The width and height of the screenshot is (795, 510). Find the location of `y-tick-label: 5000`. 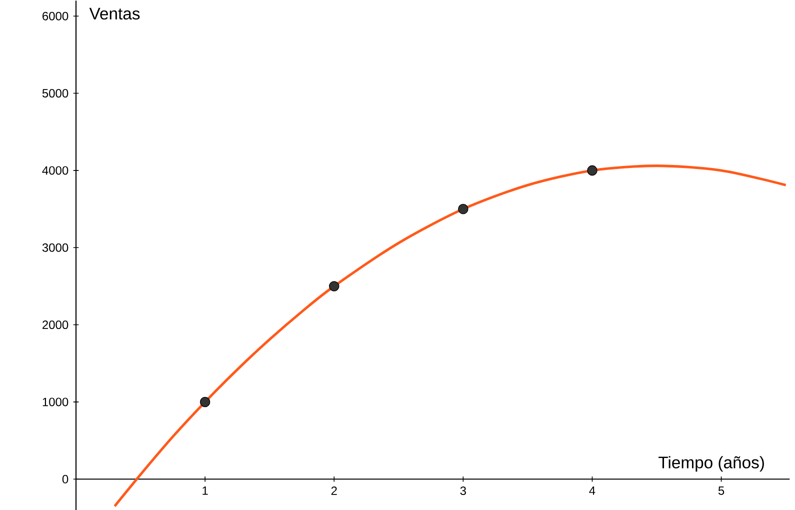

y-tick-label: 5000 is located at coordinates (55, 93).